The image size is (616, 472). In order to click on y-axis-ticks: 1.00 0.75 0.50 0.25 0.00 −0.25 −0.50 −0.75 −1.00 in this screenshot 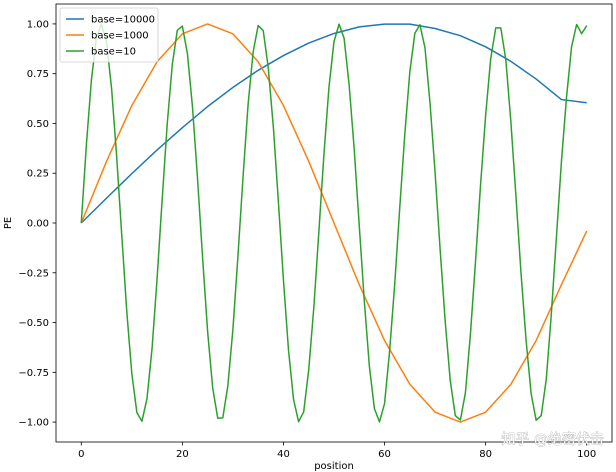, I will do `click(37, 224)`.